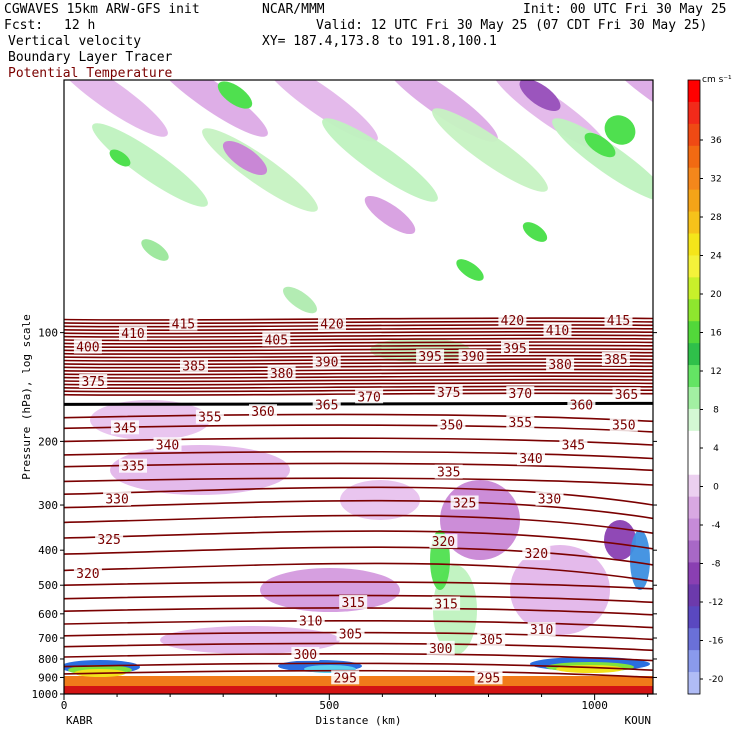  What do you see at coordinates (167, 445) in the screenshot?
I see `theta-label: 340` at bounding box center [167, 445].